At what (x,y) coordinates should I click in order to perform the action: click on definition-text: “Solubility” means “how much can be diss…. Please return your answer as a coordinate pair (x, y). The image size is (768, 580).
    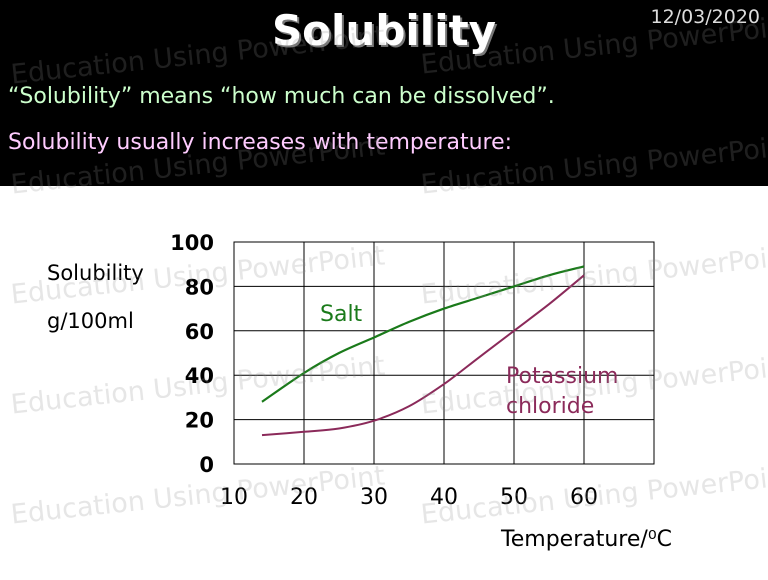
    Looking at the image, I should click on (281, 96).